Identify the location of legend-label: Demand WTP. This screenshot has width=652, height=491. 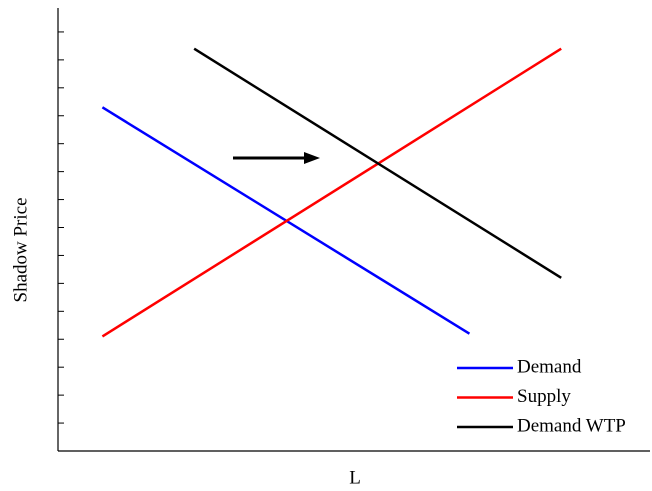
(571, 425).